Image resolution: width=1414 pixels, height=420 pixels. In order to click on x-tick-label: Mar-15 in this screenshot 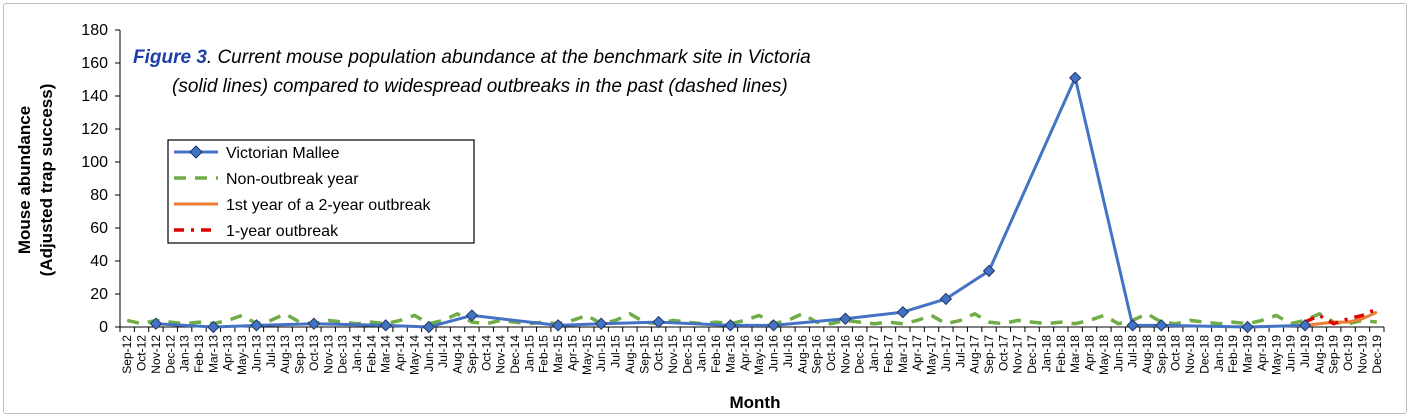, I will do `click(558, 354)`.